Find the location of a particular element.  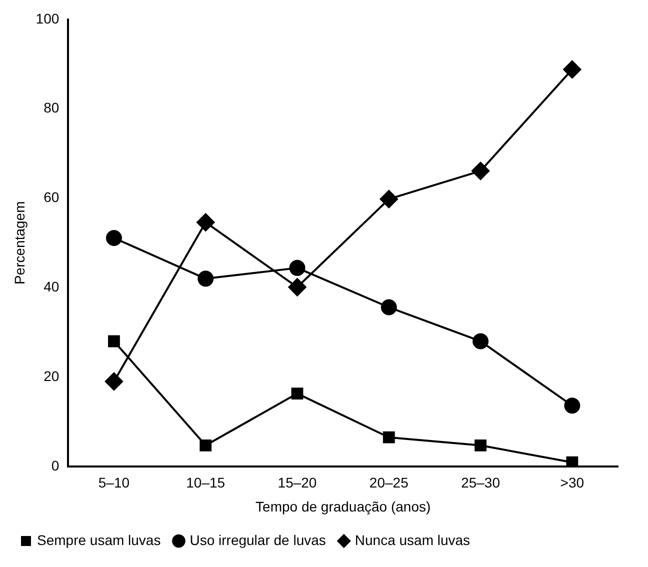

x-axis-title: Tempo de graduação (anos) is located at coordinates (343, 506).